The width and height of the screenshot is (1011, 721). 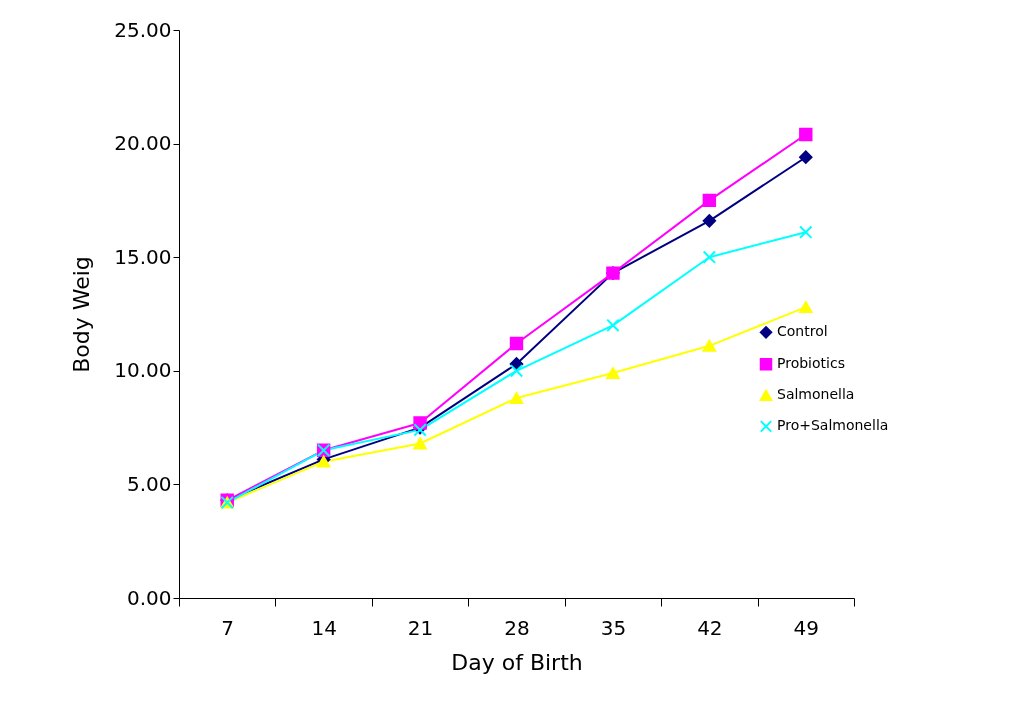 What do you see at coordinates (420, 627) in the screenshot?
I see `x-tick-label: 21` at bounding box center [420, 627].